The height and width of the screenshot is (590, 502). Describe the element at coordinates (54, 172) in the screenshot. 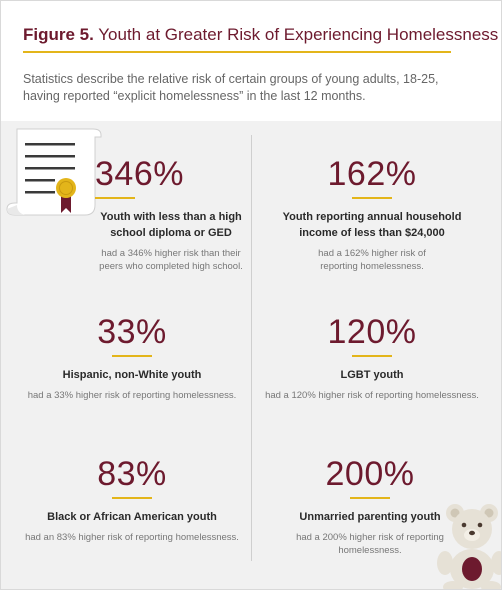

I see `diploma-scroll-icon` at that location.